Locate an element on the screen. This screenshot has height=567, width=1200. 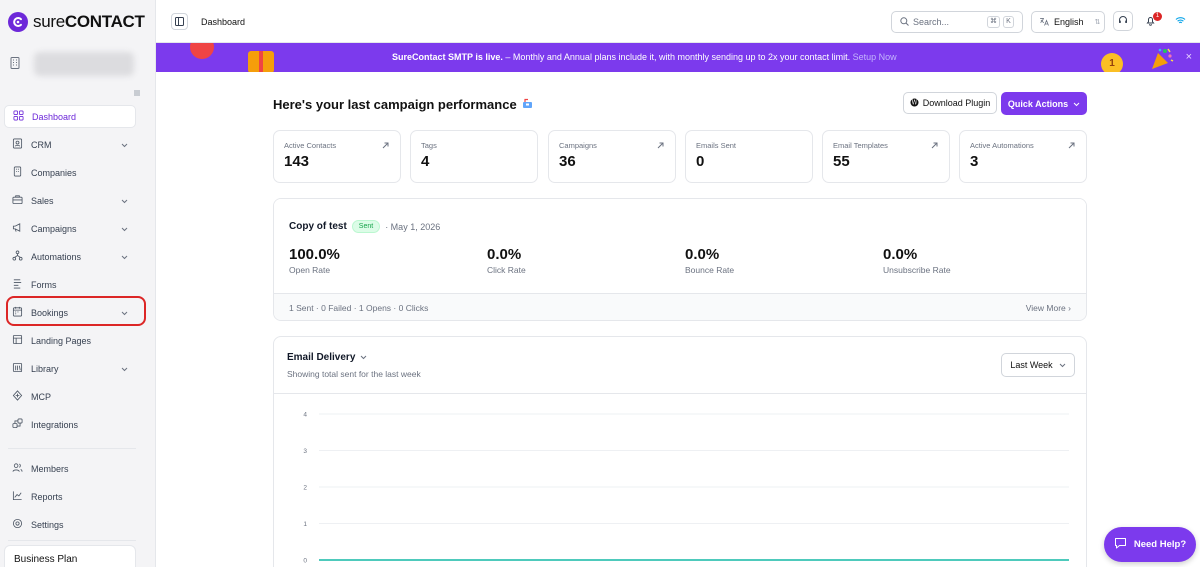
email-delivery-title-dropdown: Email Delivery is located at coordinates (327, 357).